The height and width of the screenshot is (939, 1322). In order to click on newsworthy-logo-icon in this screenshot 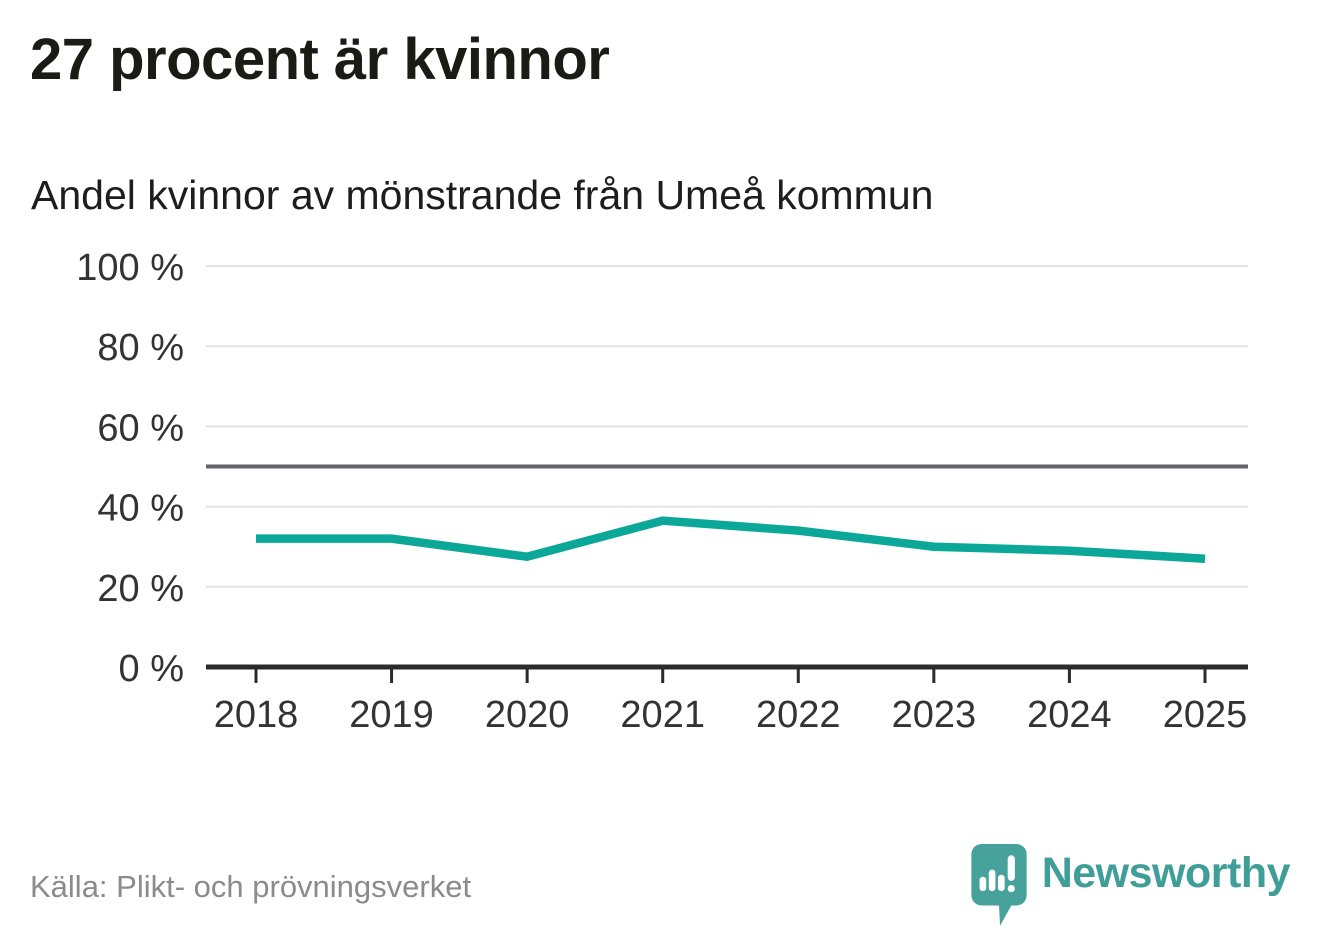, I will do `click(999, 885)`.